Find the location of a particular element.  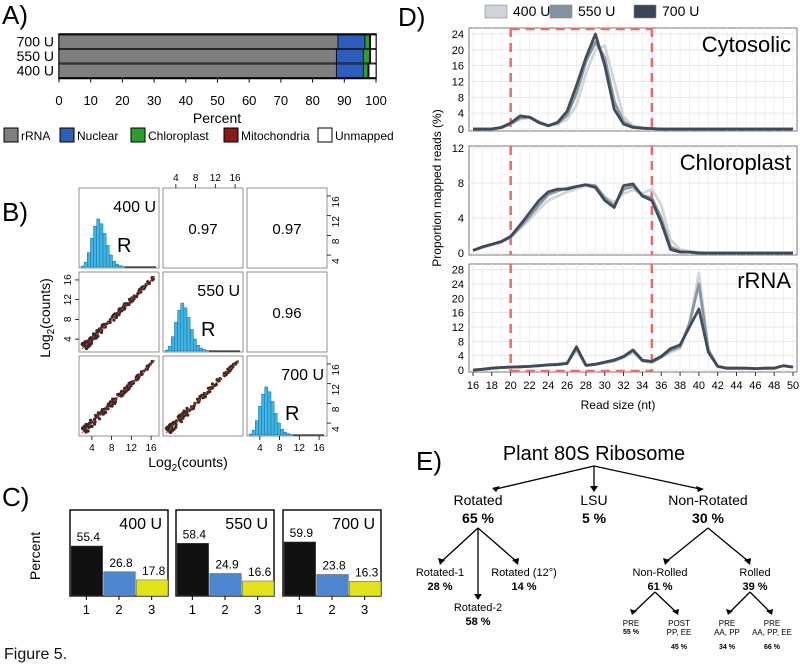

diag-sample-label: 700 U is located at coordinates (302, 375).